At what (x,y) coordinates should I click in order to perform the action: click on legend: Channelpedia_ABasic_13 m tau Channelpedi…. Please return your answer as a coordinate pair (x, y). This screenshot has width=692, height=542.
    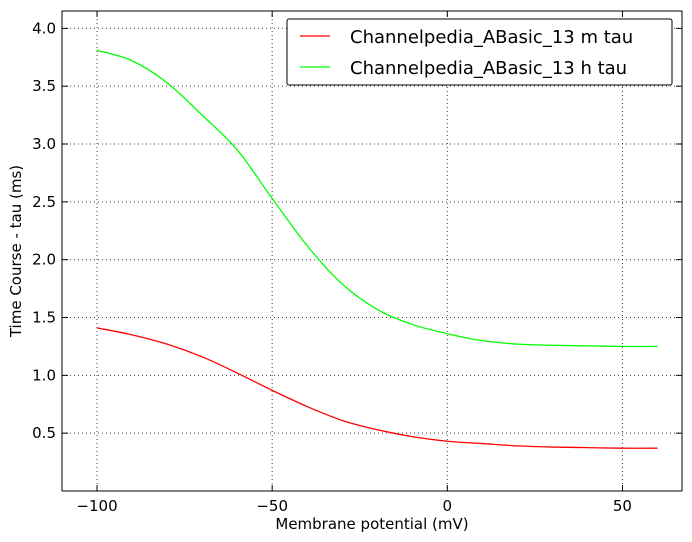
    Looking at the image, I should click on (479, 52).